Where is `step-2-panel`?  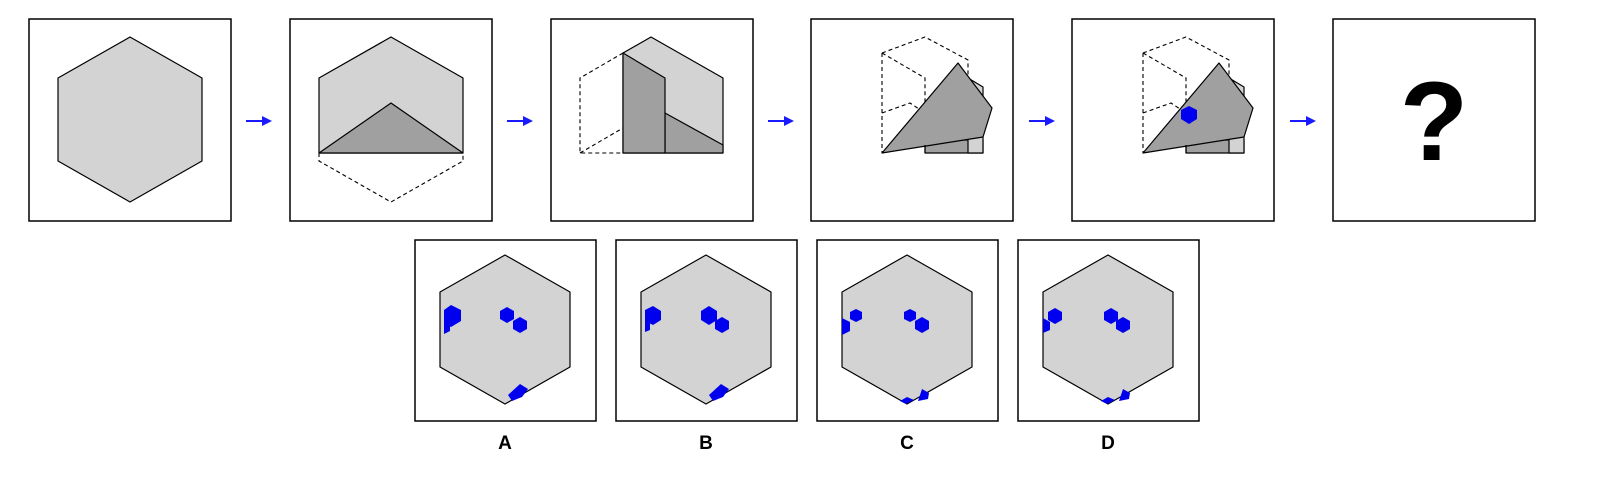 step-2-panel is located at coordinates (391, 120).